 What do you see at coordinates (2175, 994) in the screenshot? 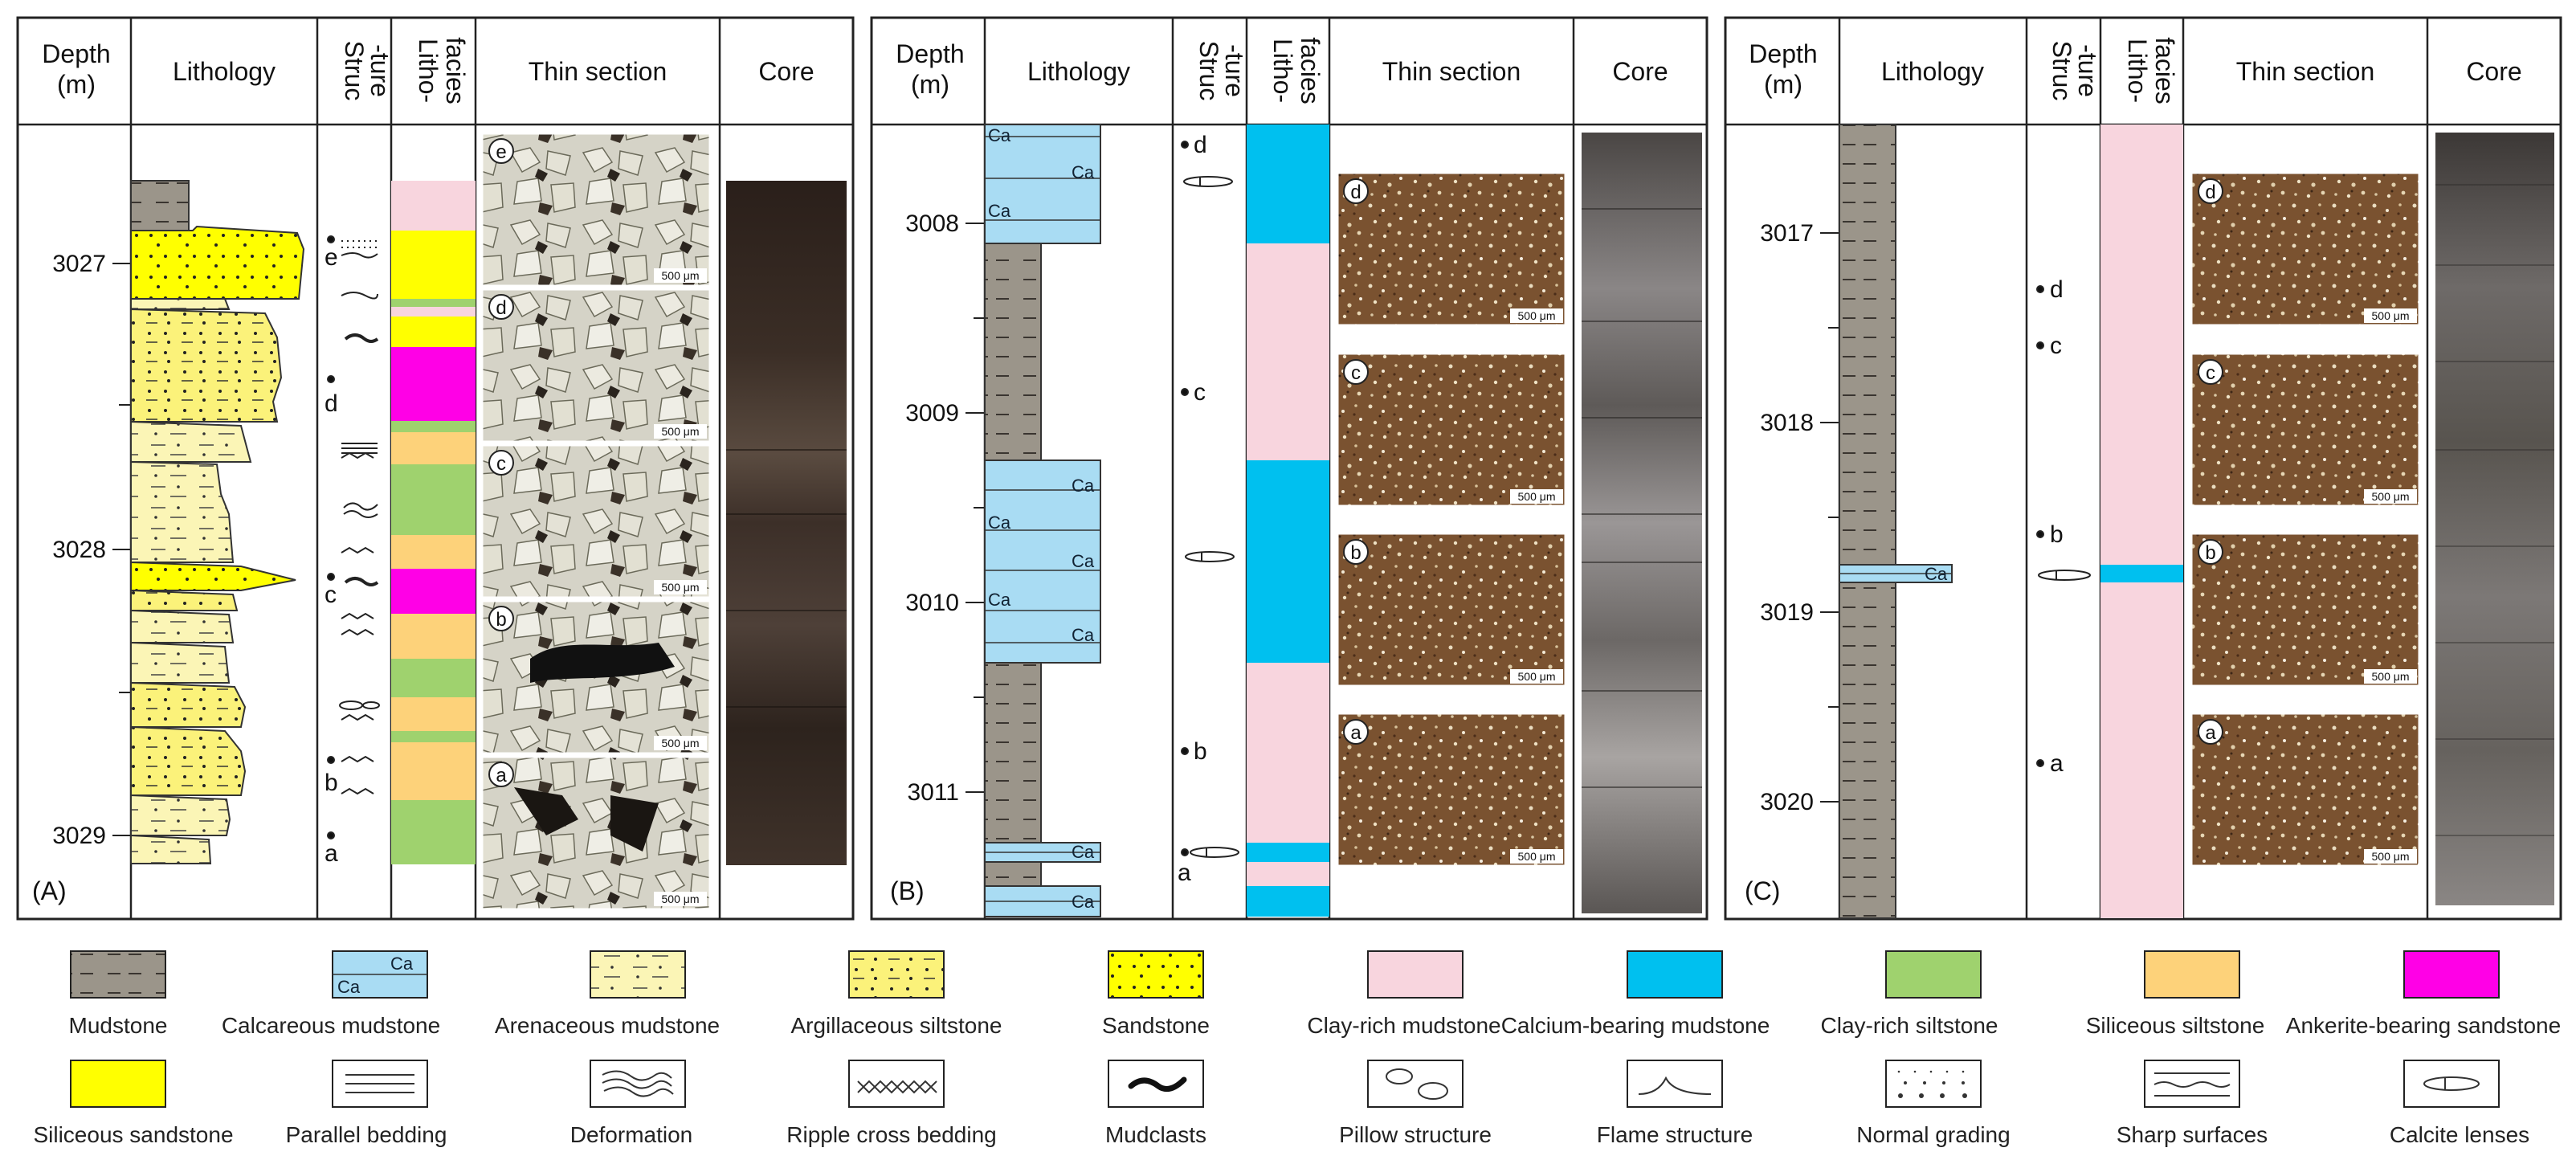
I see `legend-item-siliceous-siltstone: Siliceous siltstone` at bounding box center [2175, 994].